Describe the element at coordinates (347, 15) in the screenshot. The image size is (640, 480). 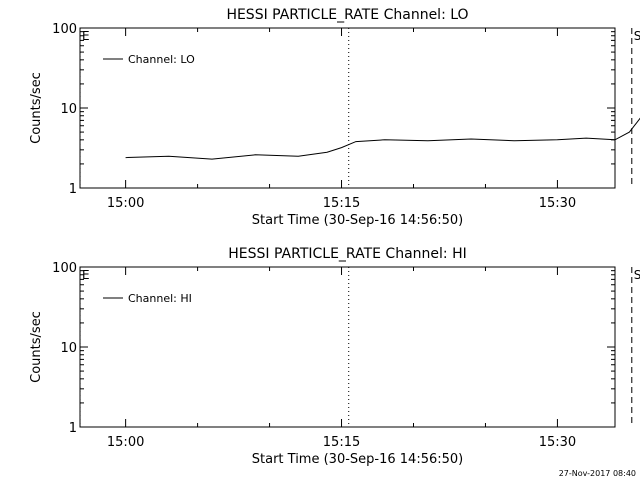
I see `chart-title-0: HESSI PARTICLE_RATE Channel: LO` at that location.